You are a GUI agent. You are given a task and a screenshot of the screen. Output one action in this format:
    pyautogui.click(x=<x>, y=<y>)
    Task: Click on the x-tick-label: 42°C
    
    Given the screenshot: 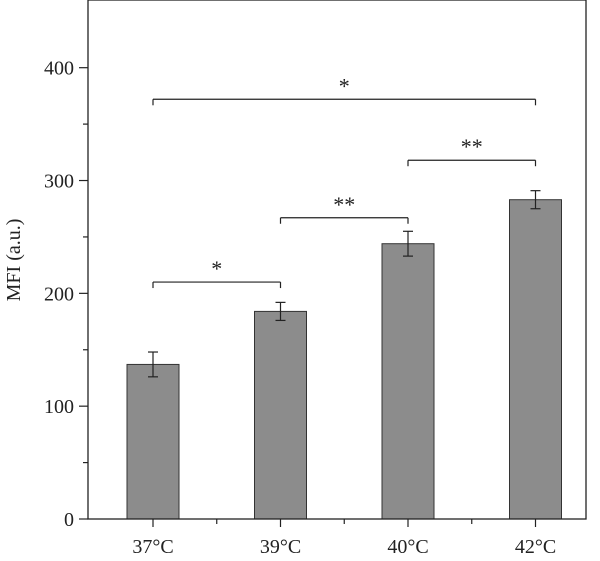 What is the action you would take?
    pyautogui.click(x=535, y=547)
    